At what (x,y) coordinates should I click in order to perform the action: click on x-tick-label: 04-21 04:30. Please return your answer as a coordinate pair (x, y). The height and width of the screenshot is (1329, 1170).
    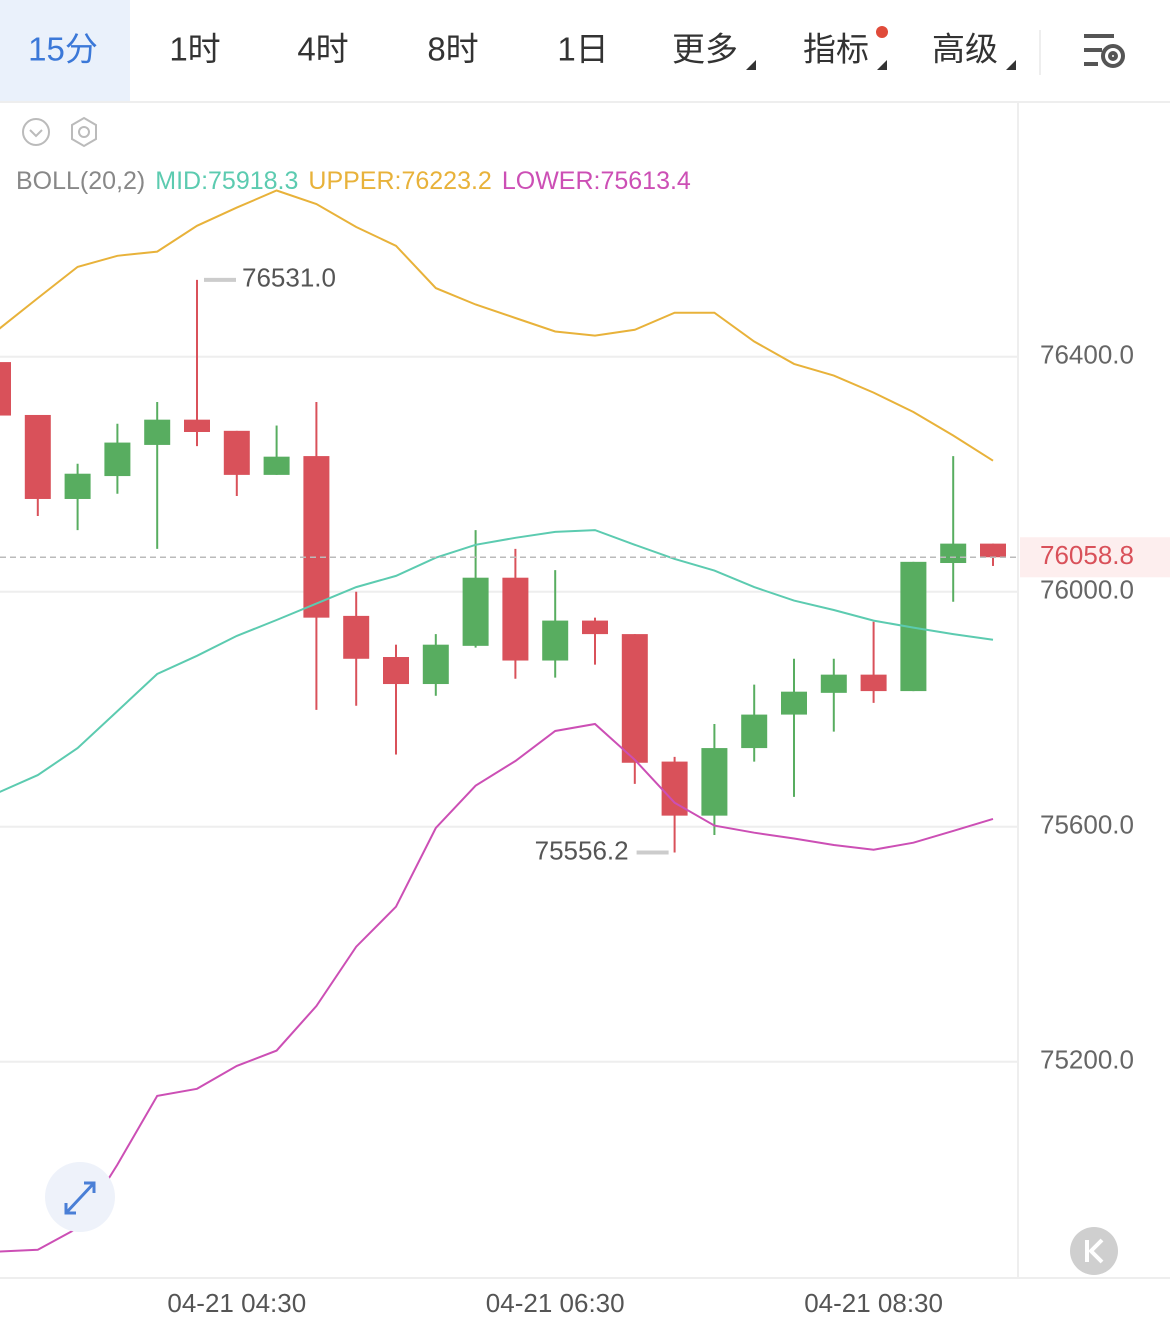
    Looking at the image, I should click on (236, 1303).